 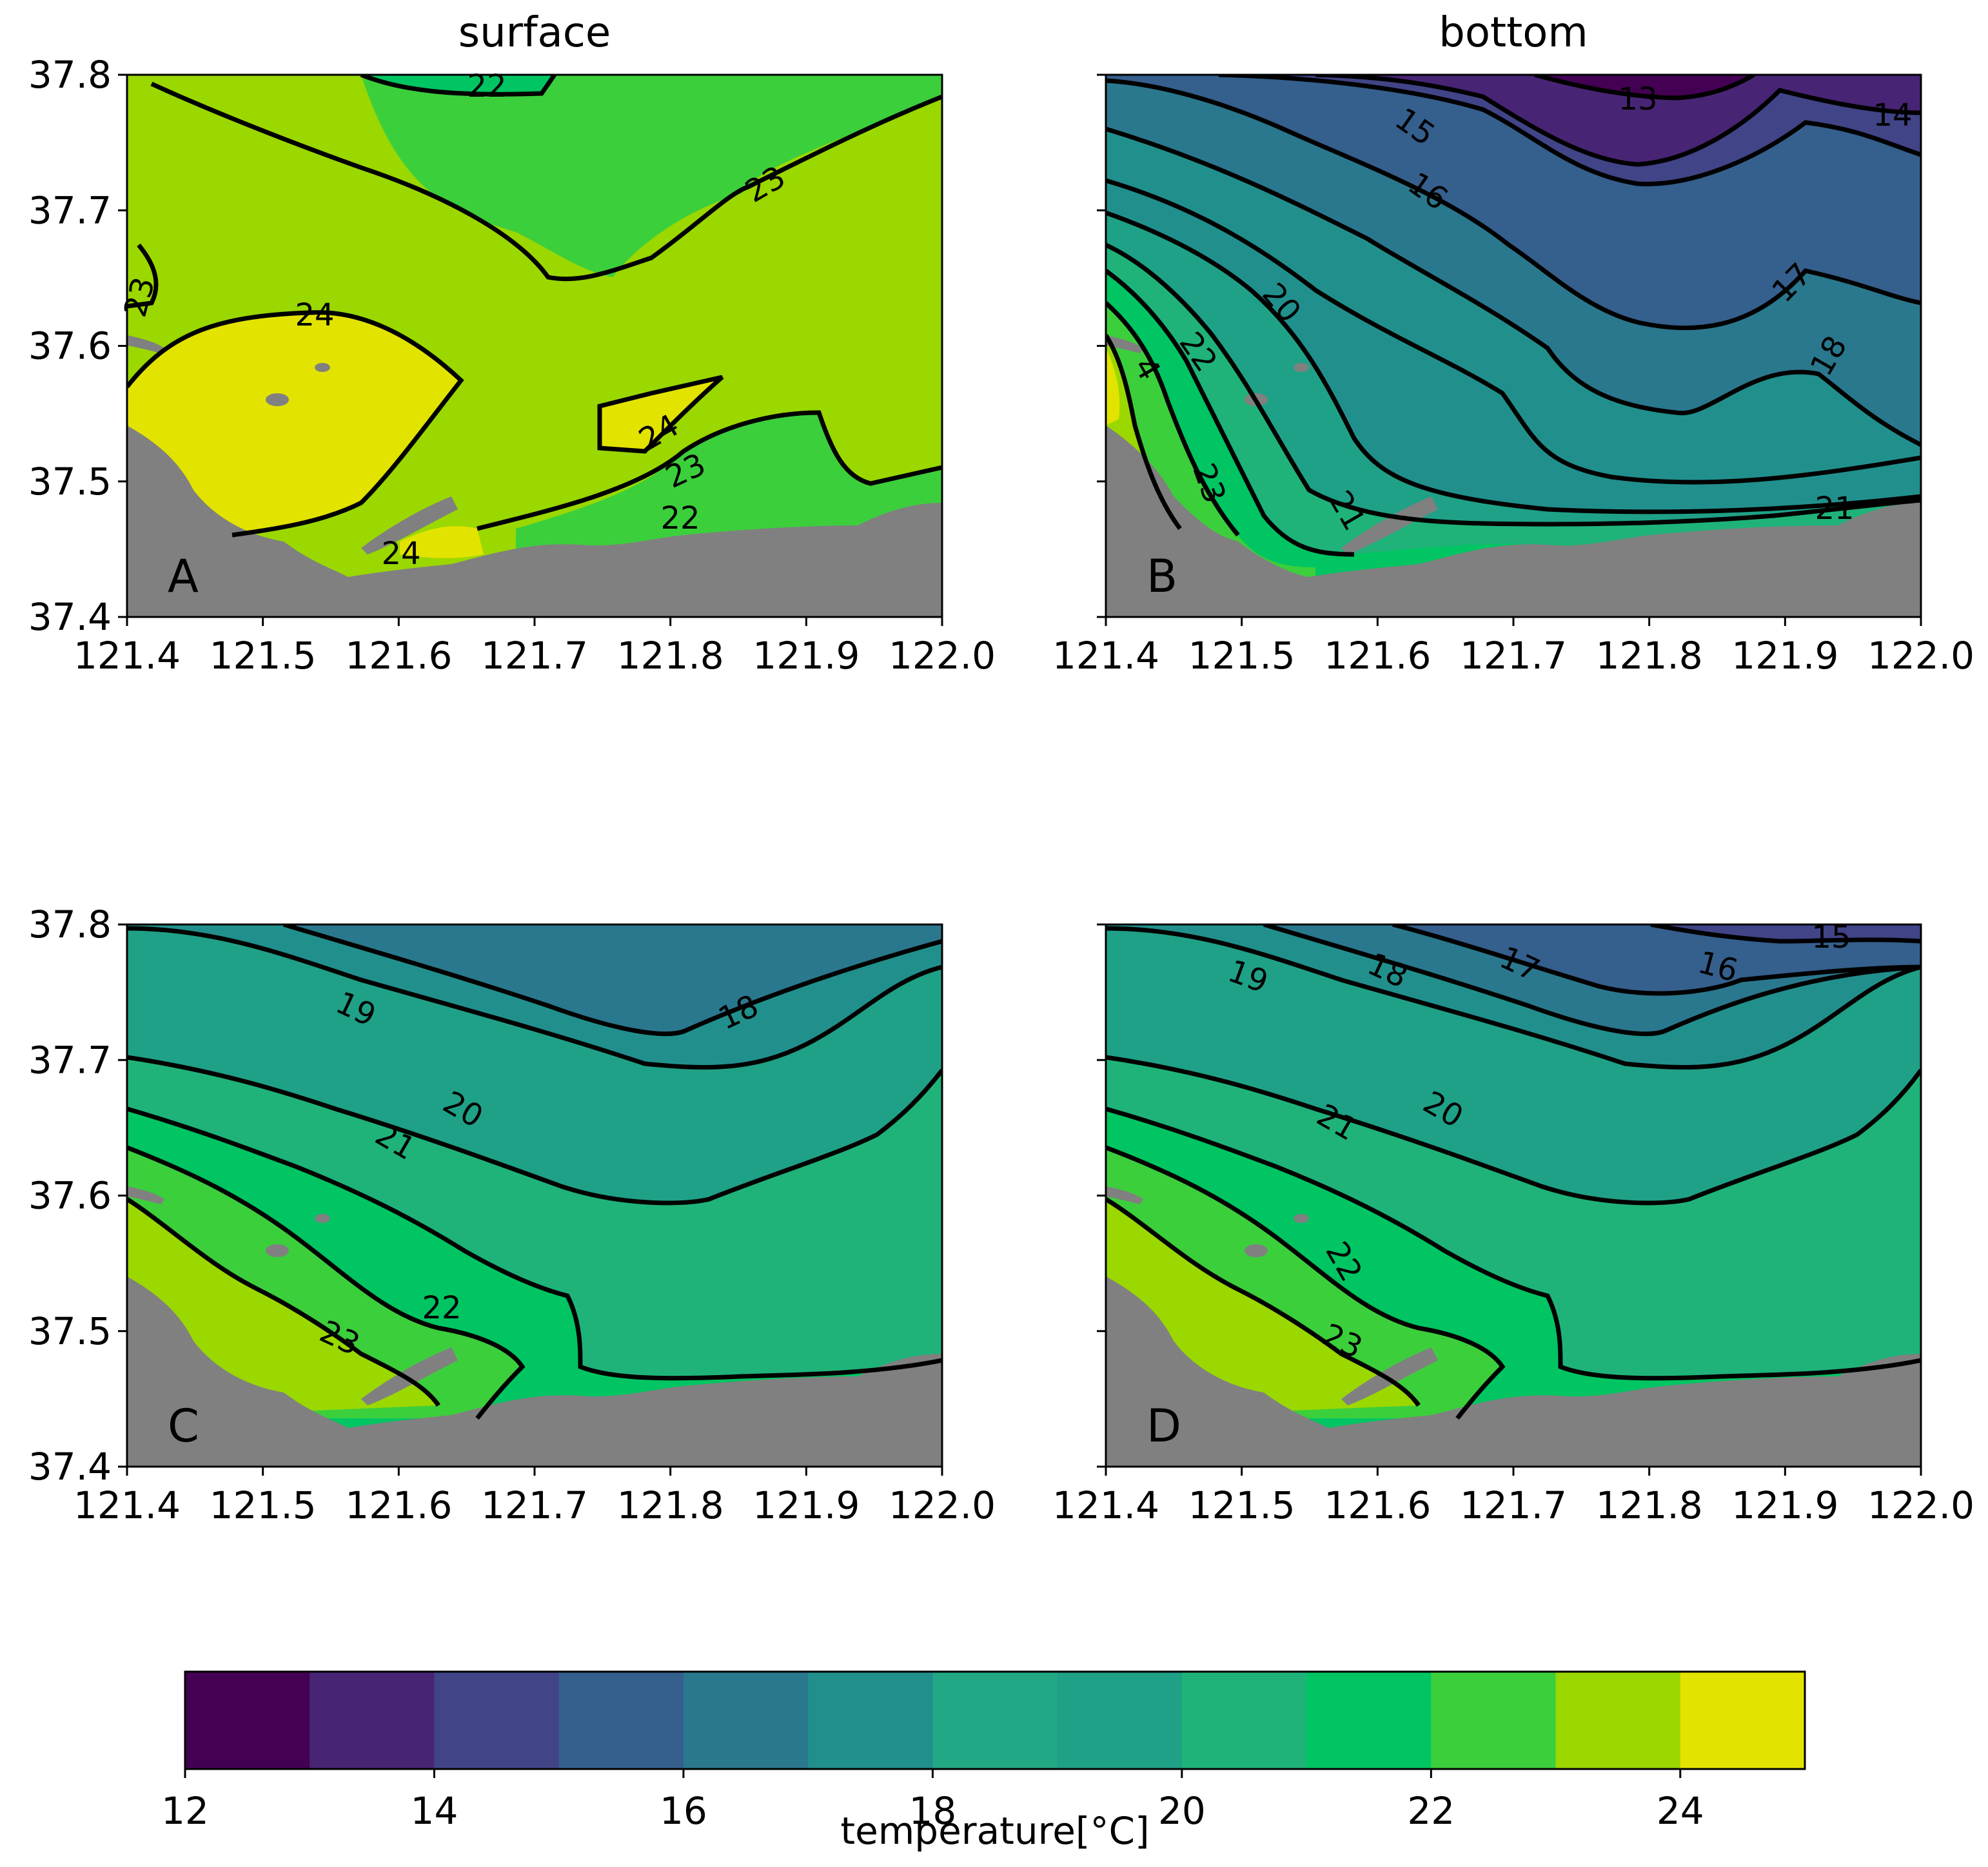 I want to click on colorbar-tick-label: 24, so click(x=1680, y=1811).